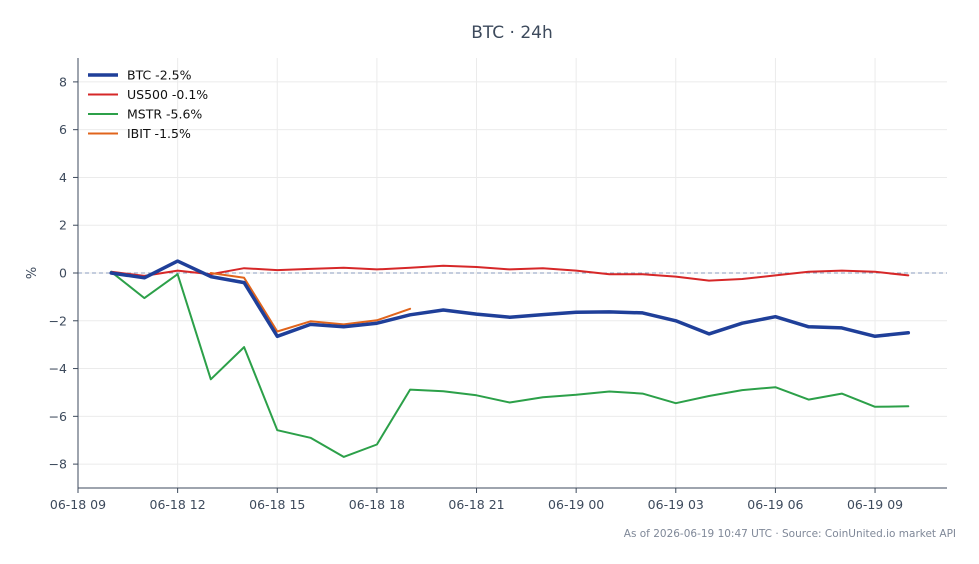 Image resolution: width=979 pixels, height=564 pixels. Describe the element at coordinates (510, 299) in the screenshot. I see `series-line-btc` at that location.